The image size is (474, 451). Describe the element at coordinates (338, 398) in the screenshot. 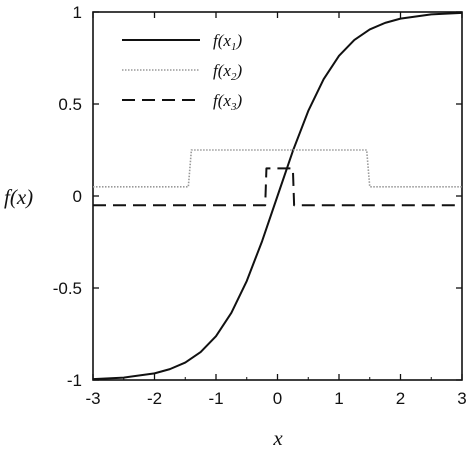

I see `x-tick-label: 1` at that location.